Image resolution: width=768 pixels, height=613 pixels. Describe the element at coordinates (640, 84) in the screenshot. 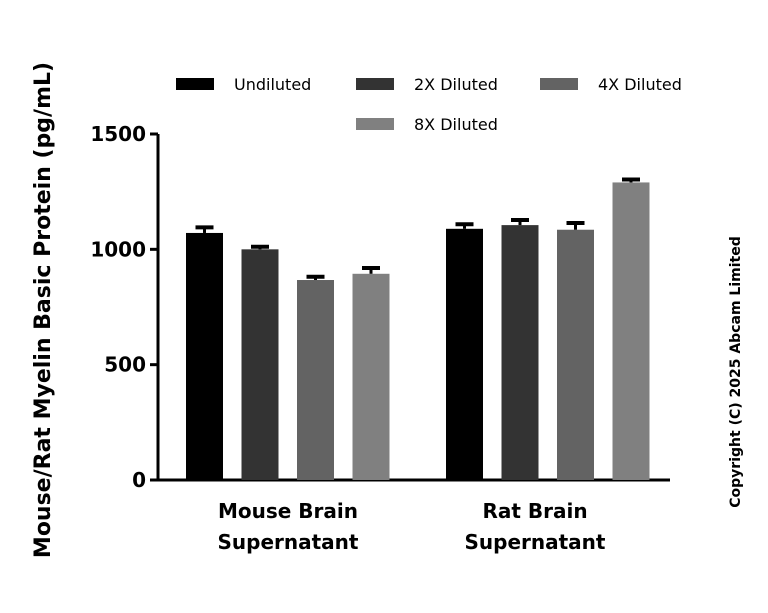

I see `legend-label: 4X Diluted` at that location.